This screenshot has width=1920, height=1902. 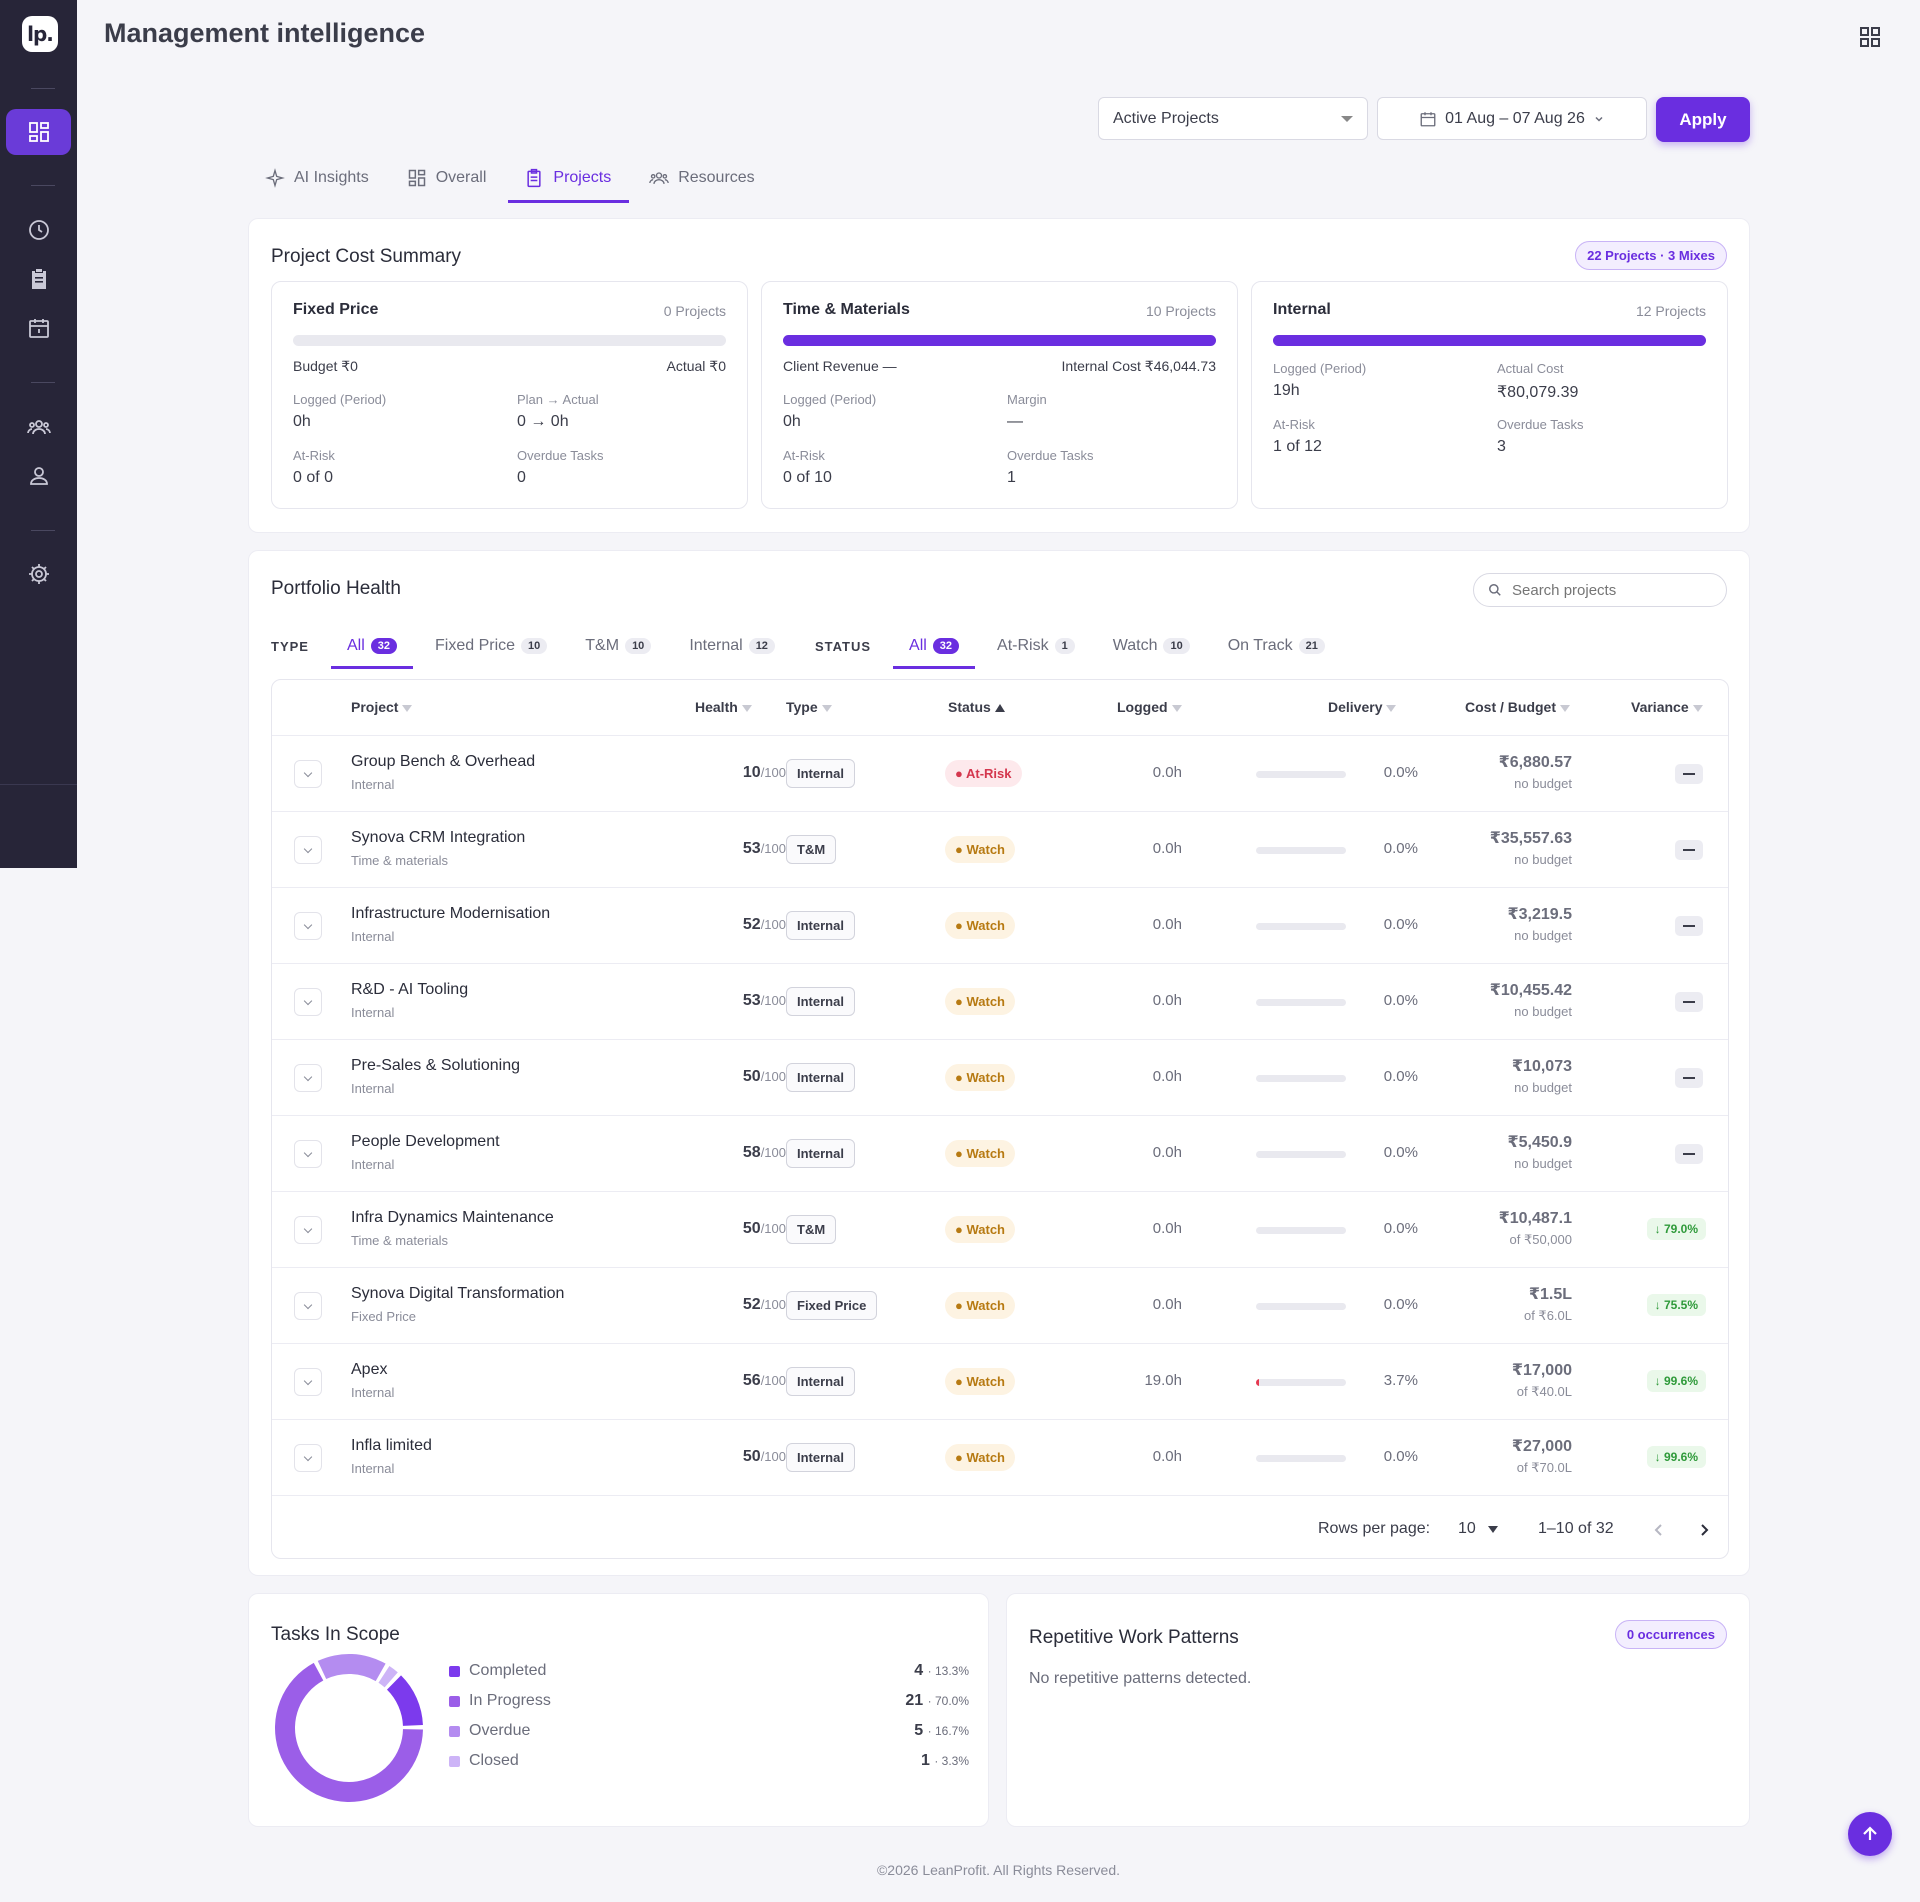 What do you see at coordinates (38, 427) in the screenshot?
I see `sidebar-item-team` at bounding box center [38, 427].